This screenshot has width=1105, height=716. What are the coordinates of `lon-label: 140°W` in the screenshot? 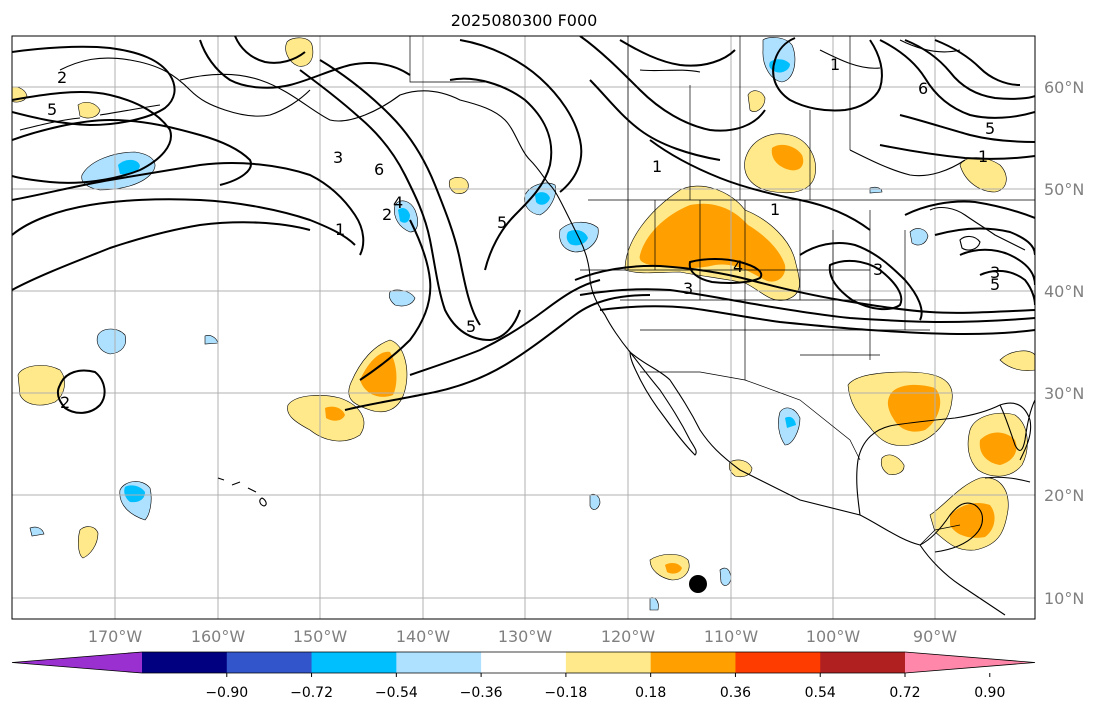 It's located at (423, 636).